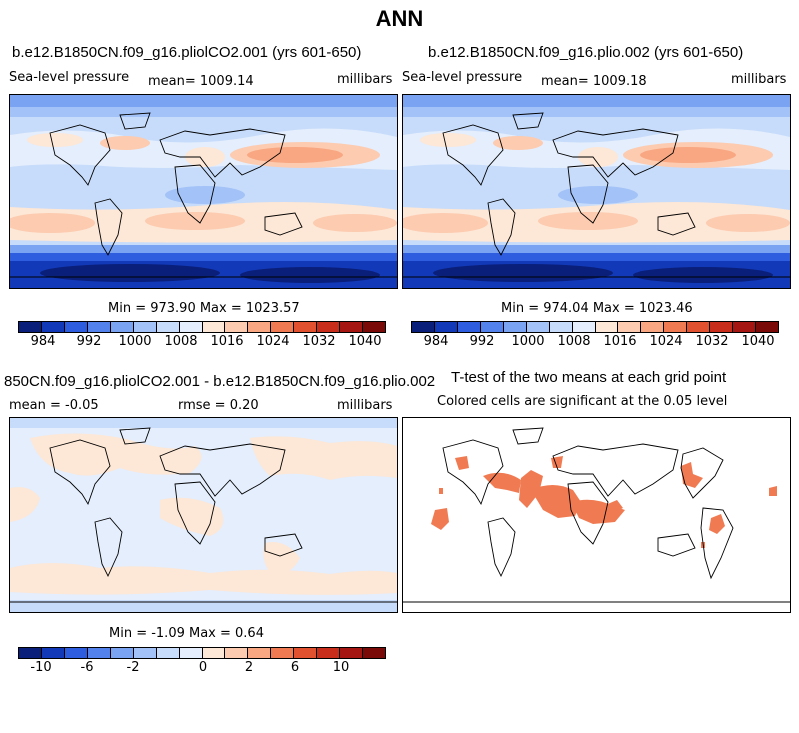 The image size is (799, 733). Describe the element at coordinates (295, 667) in the screenshot. I see `colorbar-tick-label: 6` at that location.